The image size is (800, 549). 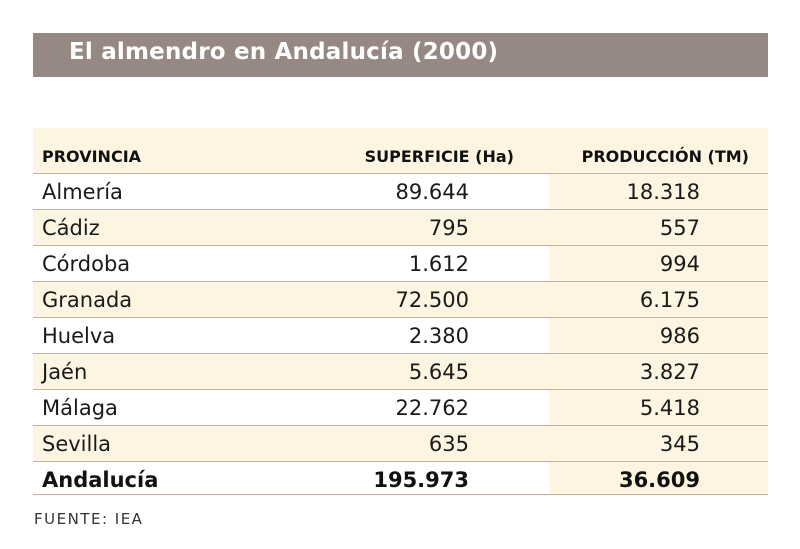 I want to click on source-note: FUENTE: IEA, so click(x=89, y=519).